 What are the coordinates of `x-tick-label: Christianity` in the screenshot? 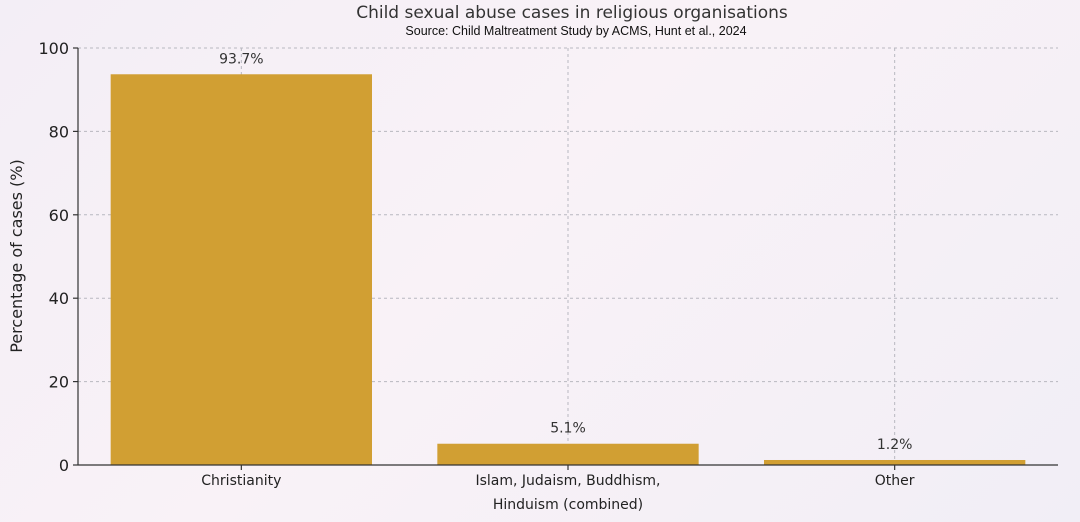 It's located at (241, 481).